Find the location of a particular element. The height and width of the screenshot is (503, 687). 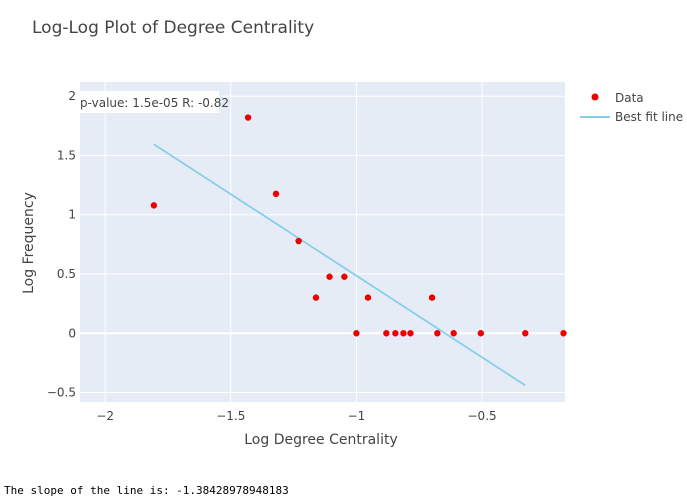

legend-label-best-fit-line: Best fit line is located at coordinates (649, 117).